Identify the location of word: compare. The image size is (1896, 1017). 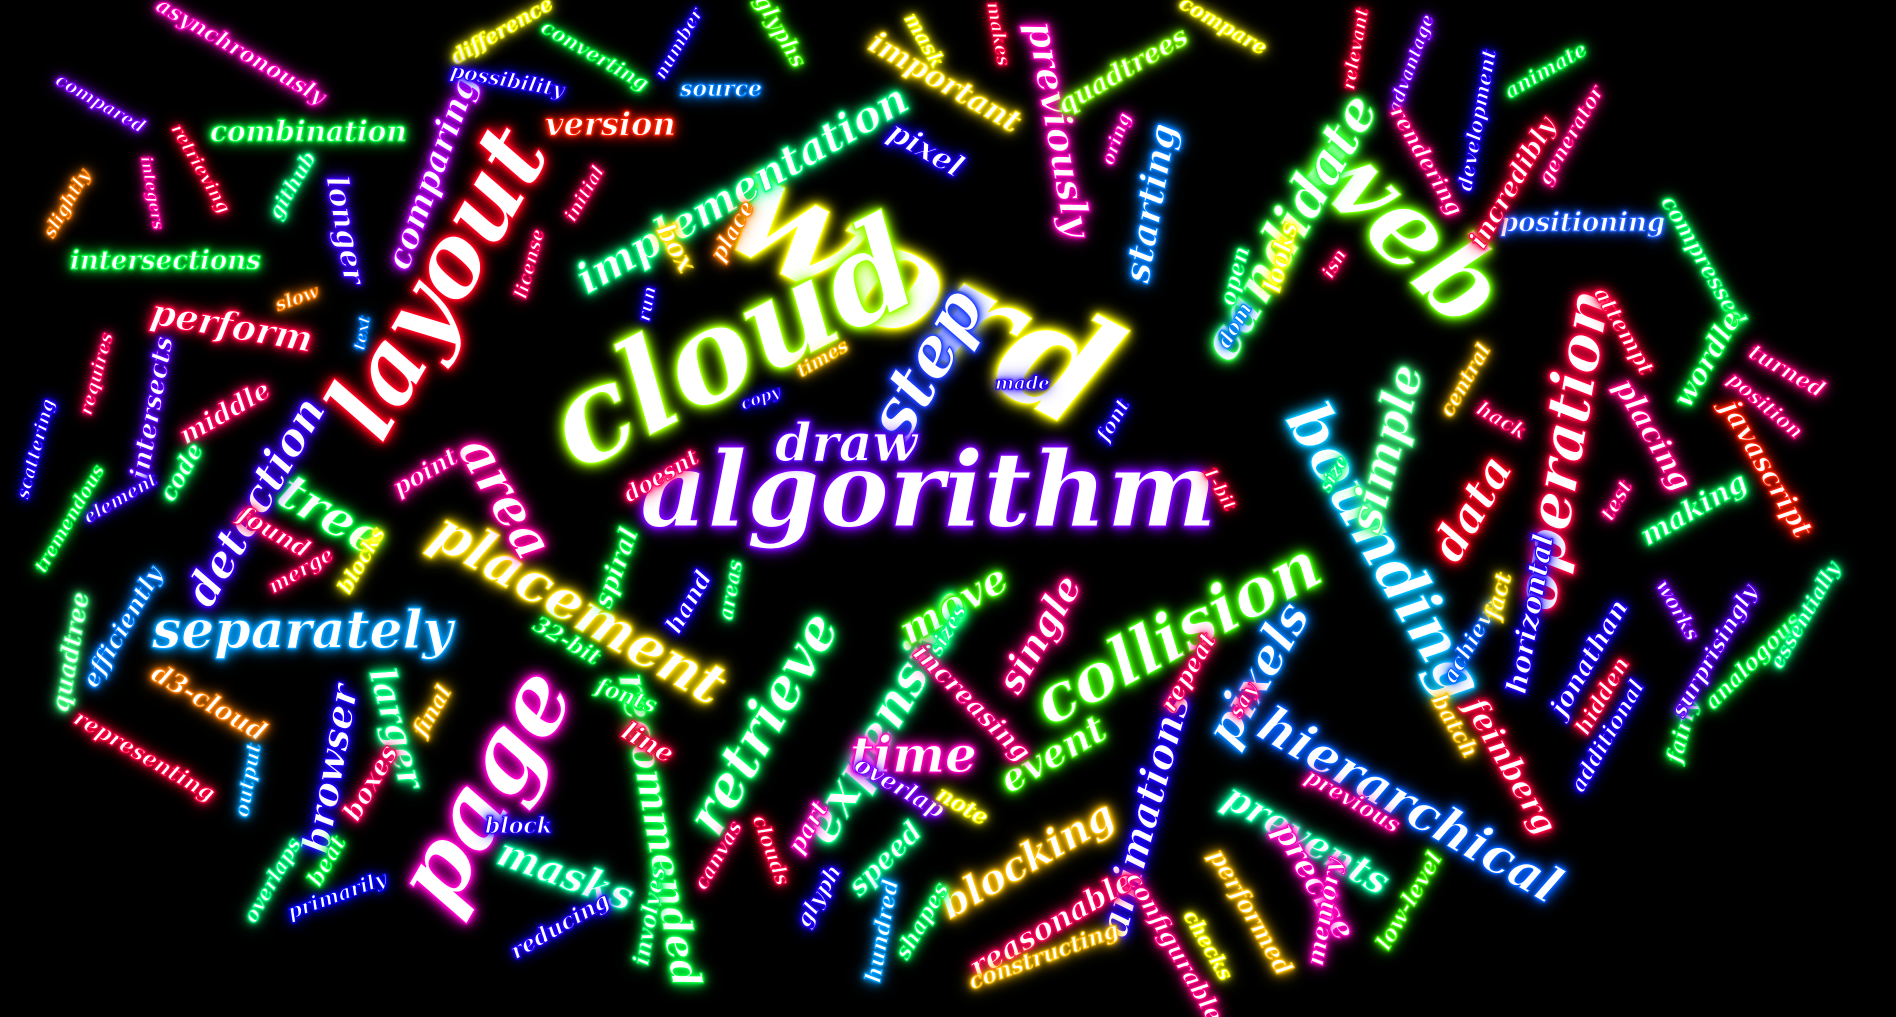
(1223, 30).